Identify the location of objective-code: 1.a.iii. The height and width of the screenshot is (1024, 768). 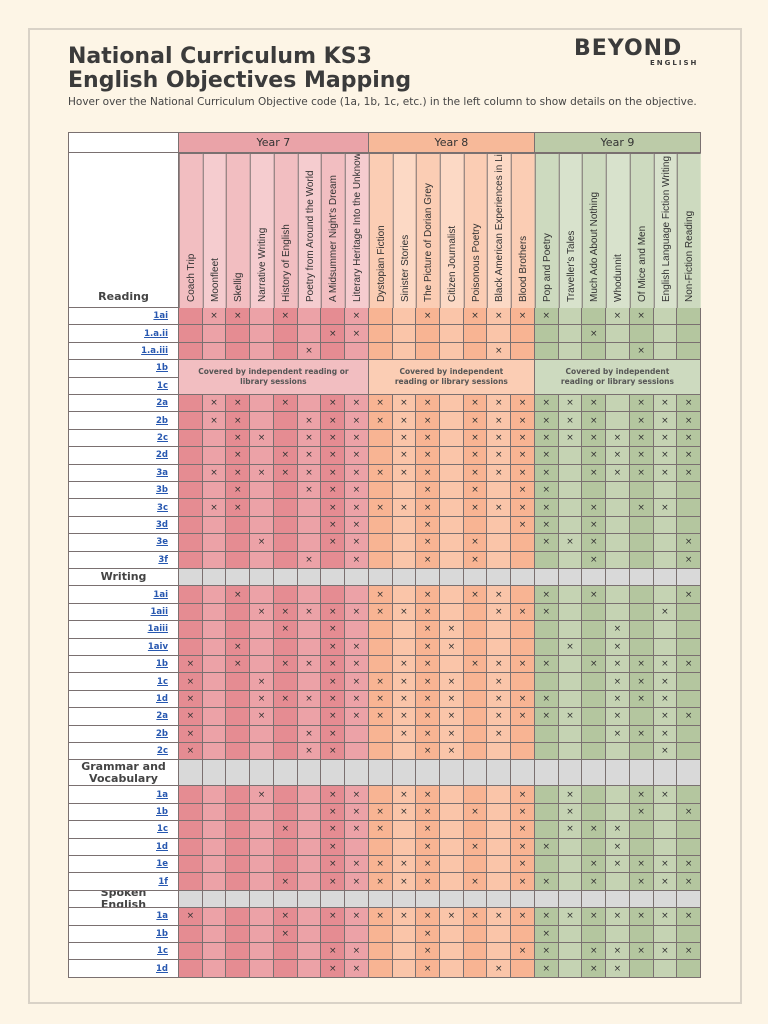
(124, 351).